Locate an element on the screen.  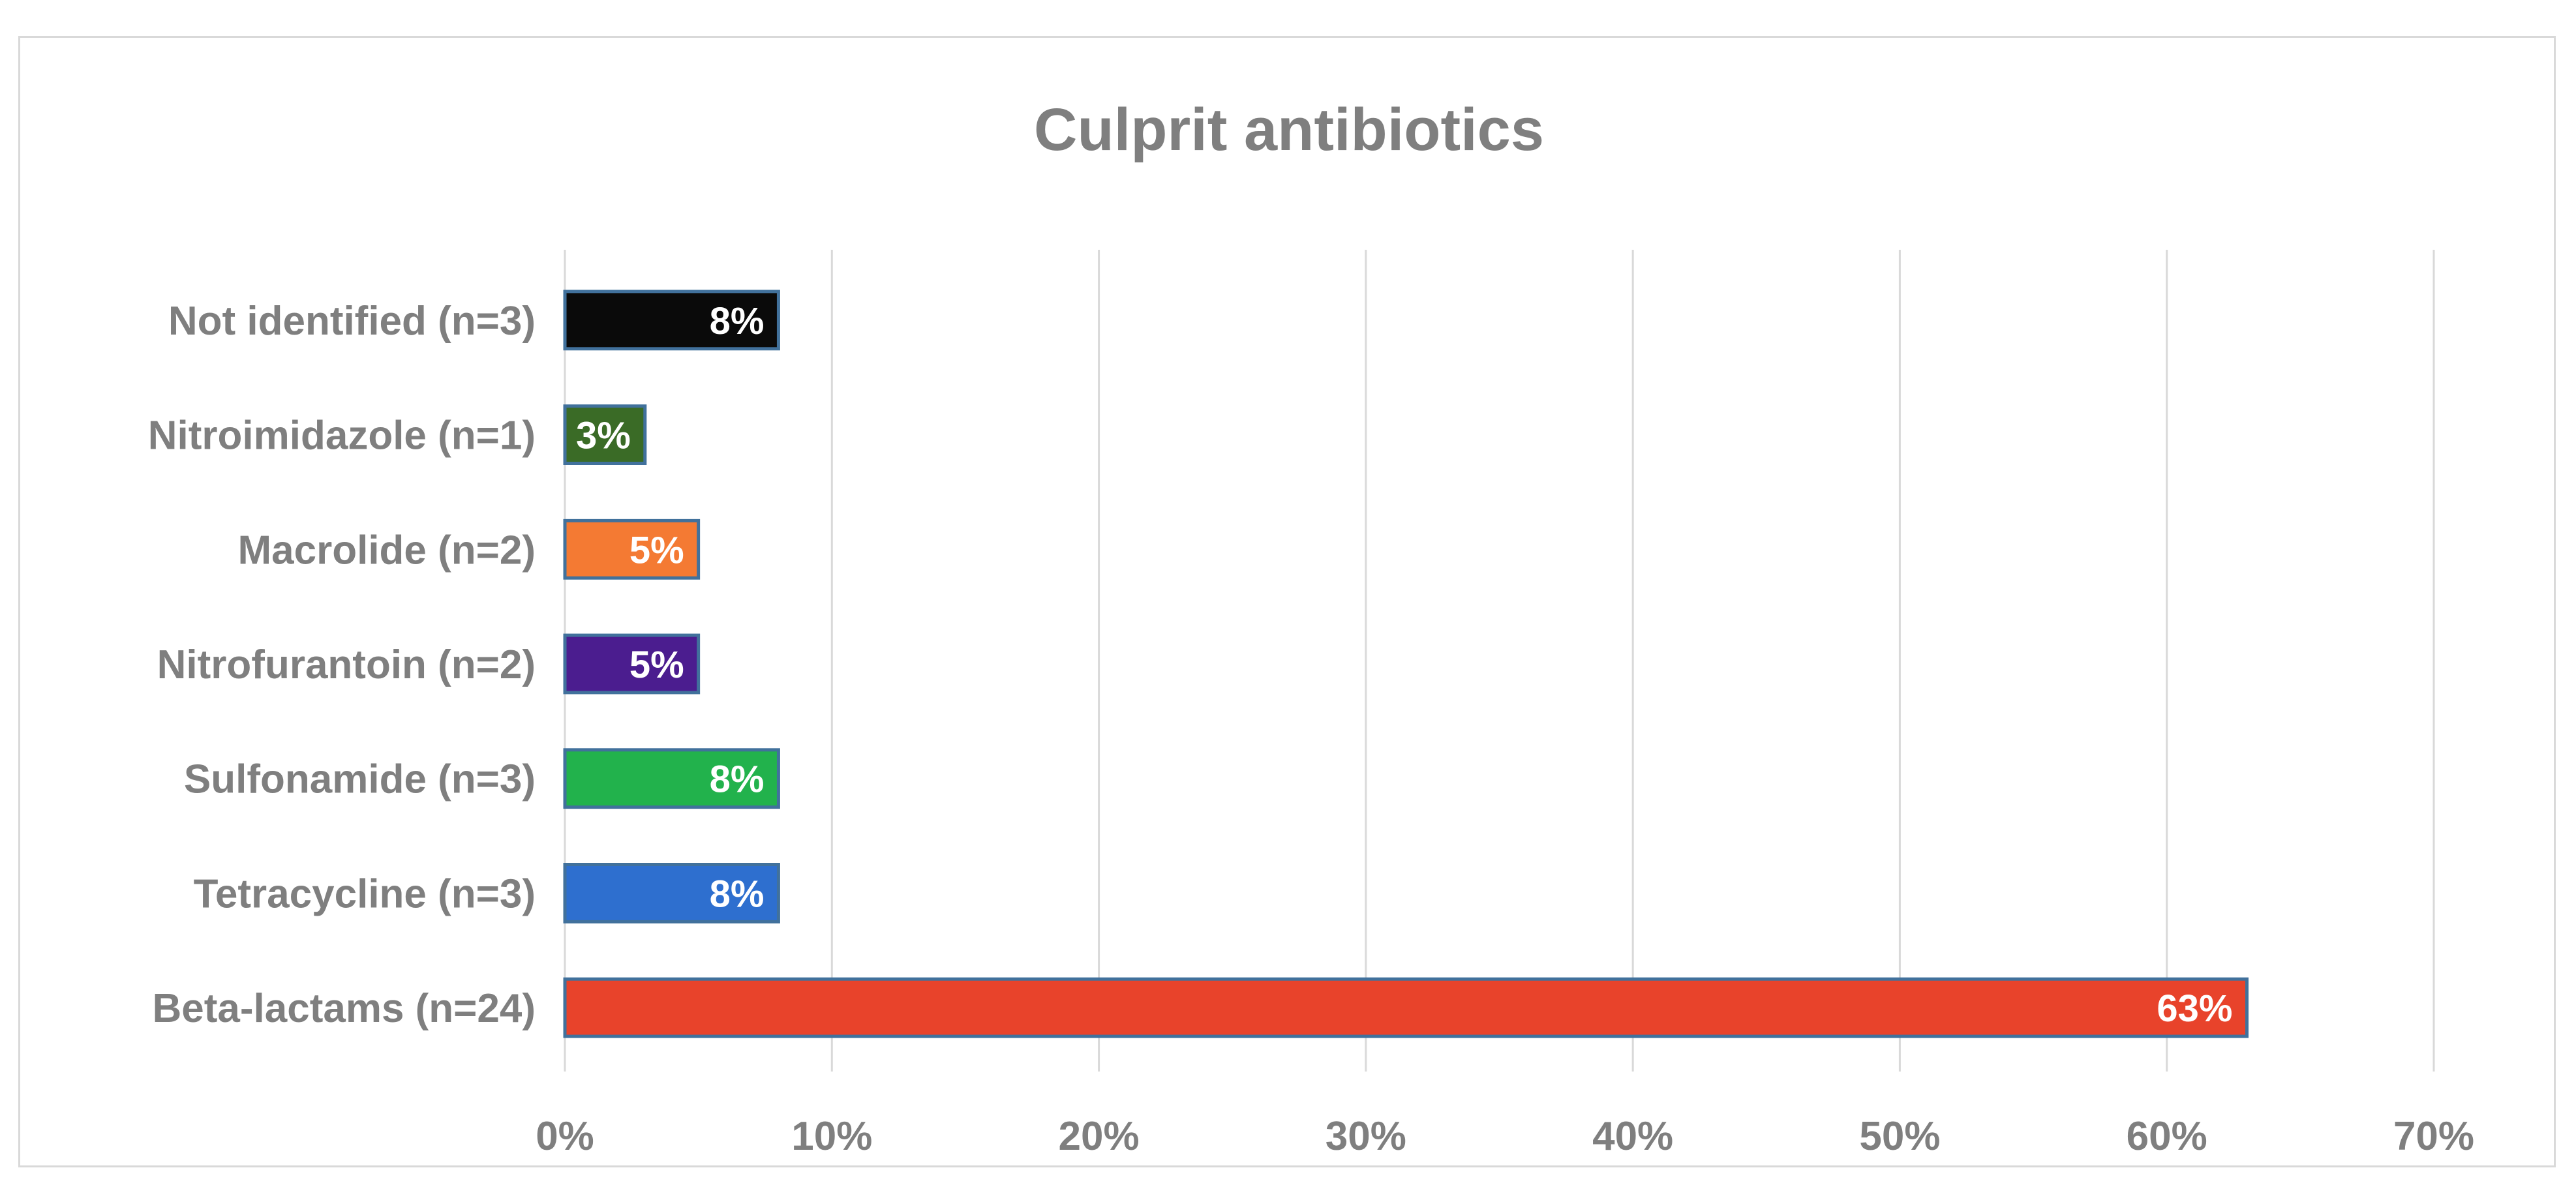
data-label: 63% is located at coordinates (2195, 1009).